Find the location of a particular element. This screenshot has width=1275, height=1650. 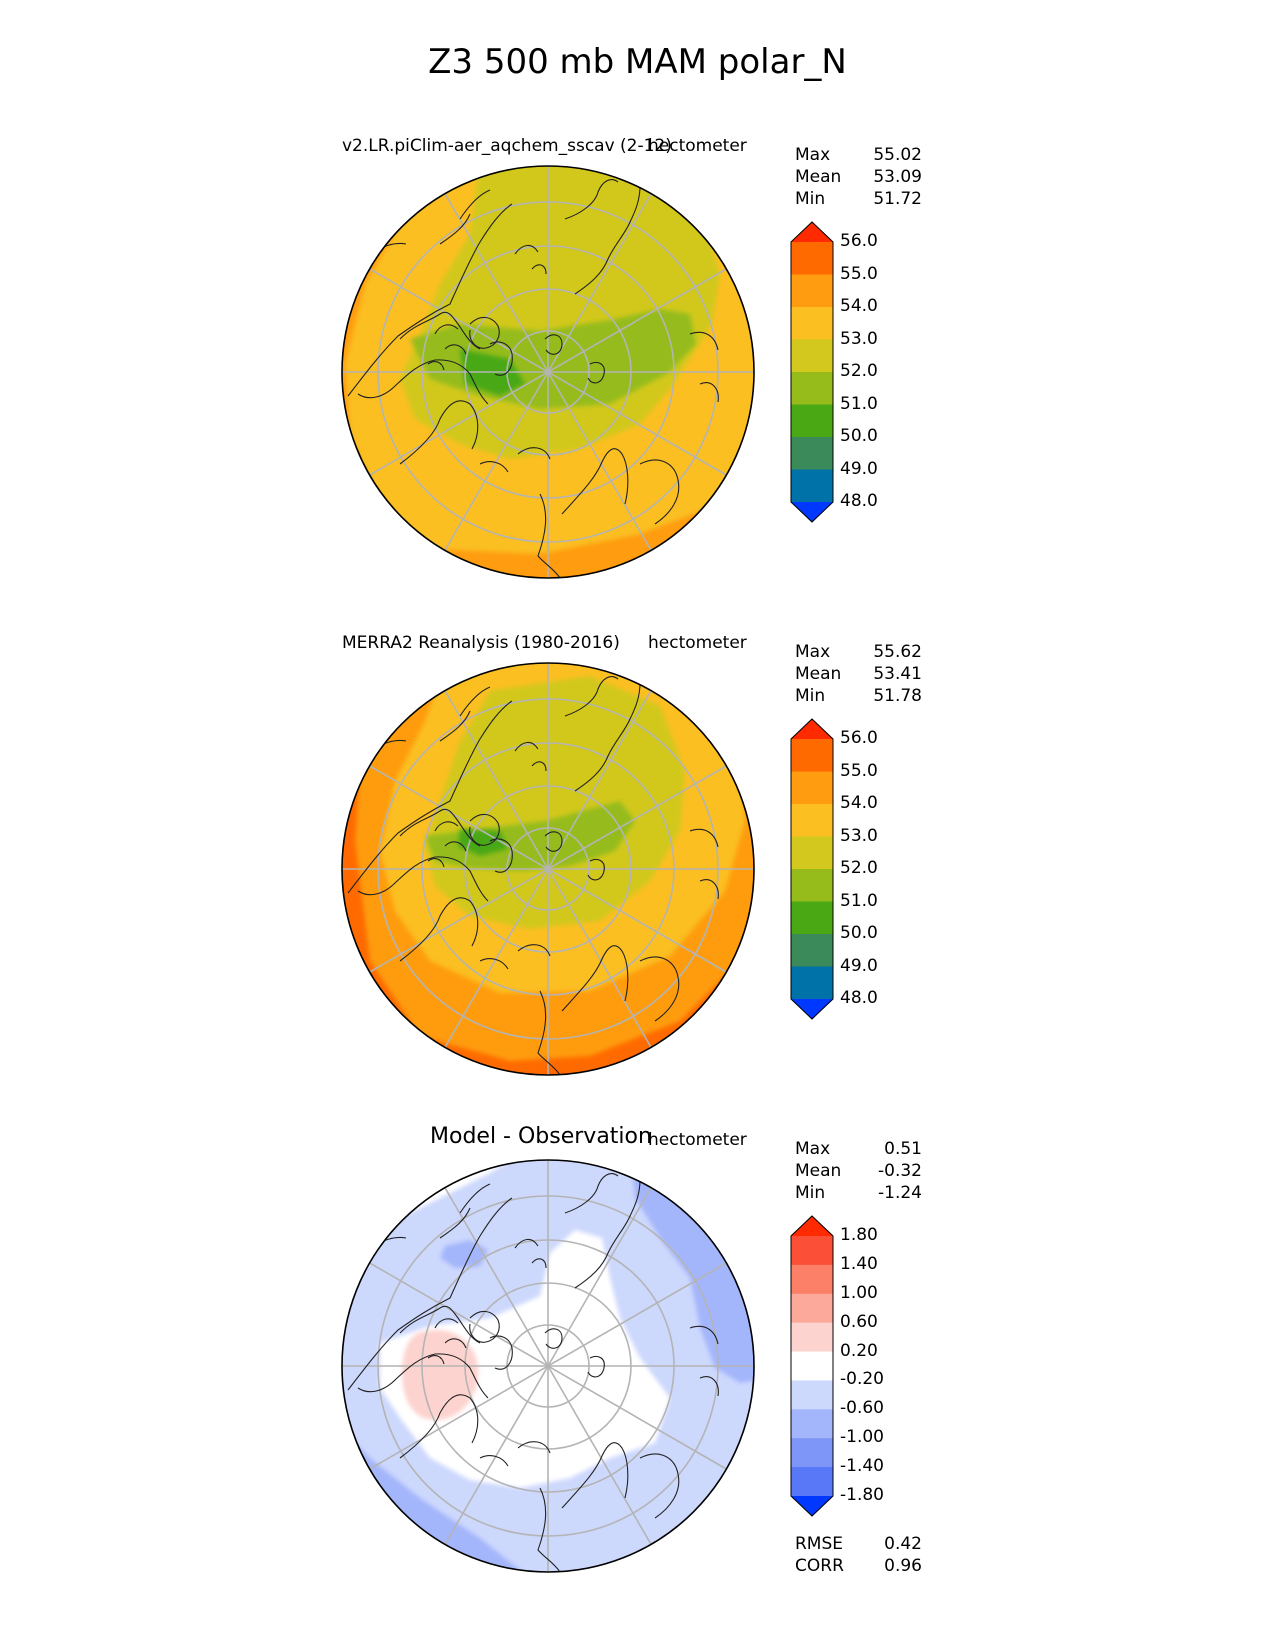

panel-3-units: hectometer is located at coordinates (697, 1140).